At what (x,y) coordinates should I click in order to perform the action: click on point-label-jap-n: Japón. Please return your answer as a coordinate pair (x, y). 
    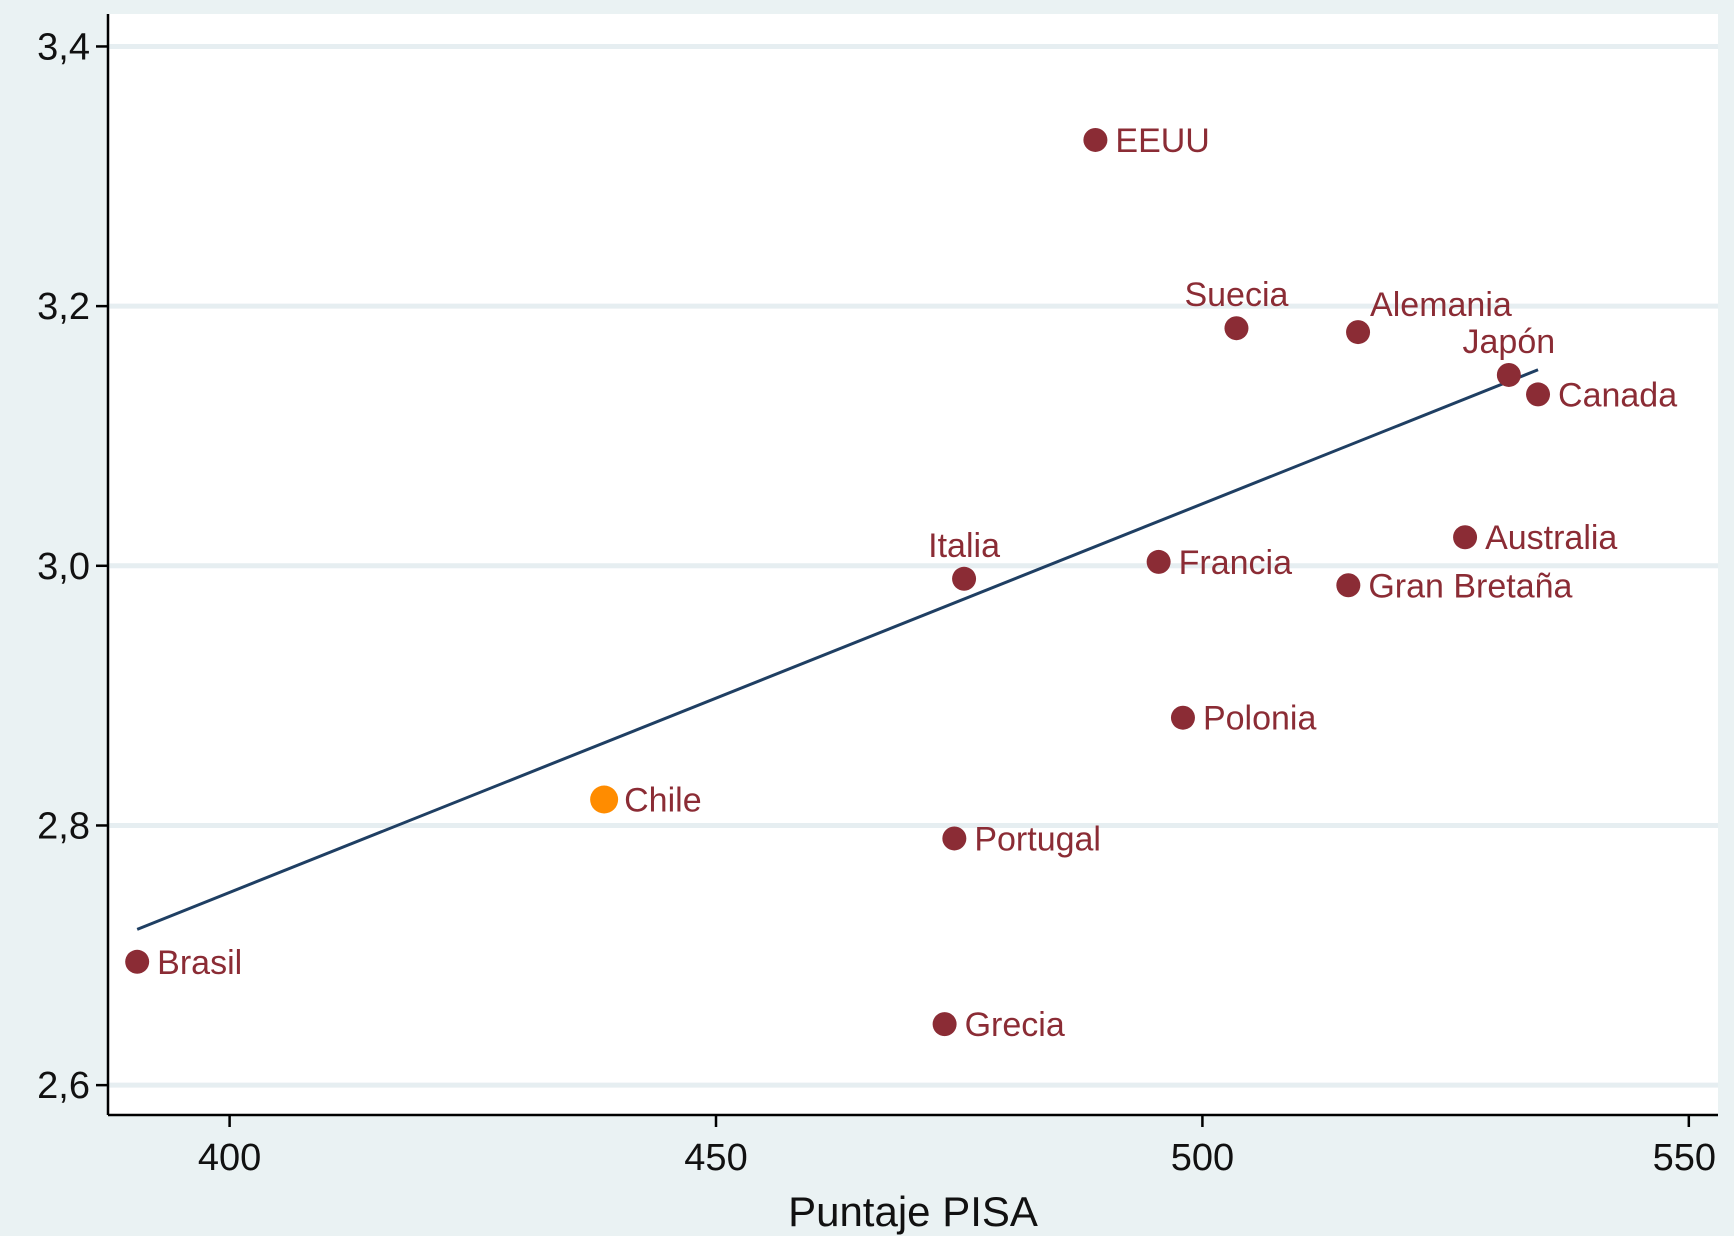
    Looking at the image, I should click on (1509, 342).